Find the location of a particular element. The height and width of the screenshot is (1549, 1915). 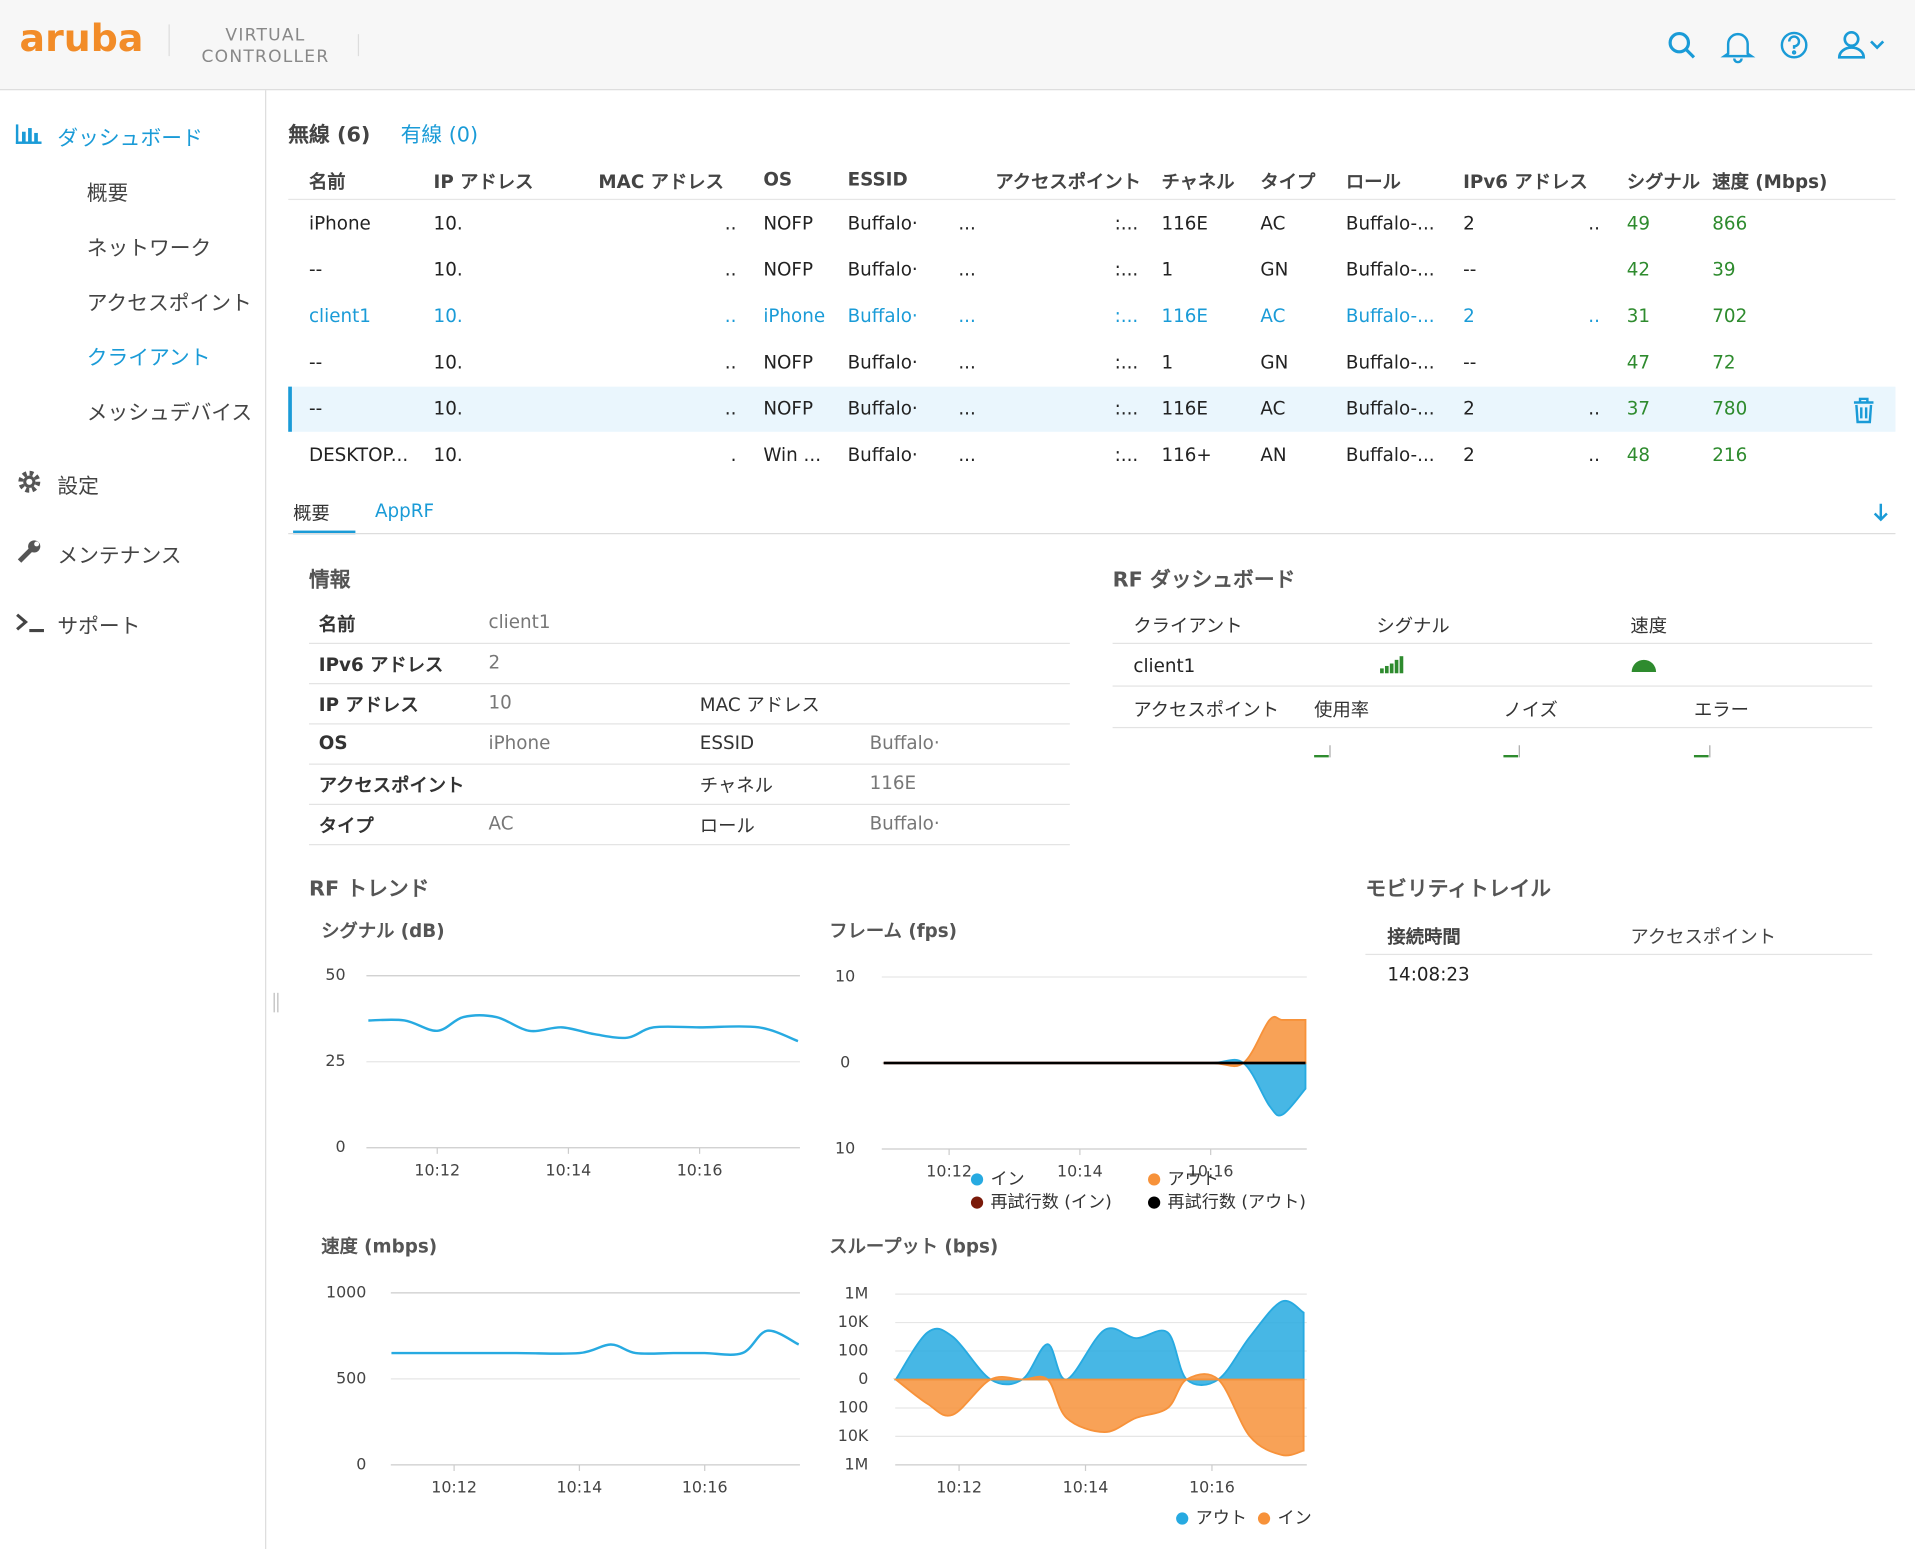

cell: . is located at coordinates (667, 454).